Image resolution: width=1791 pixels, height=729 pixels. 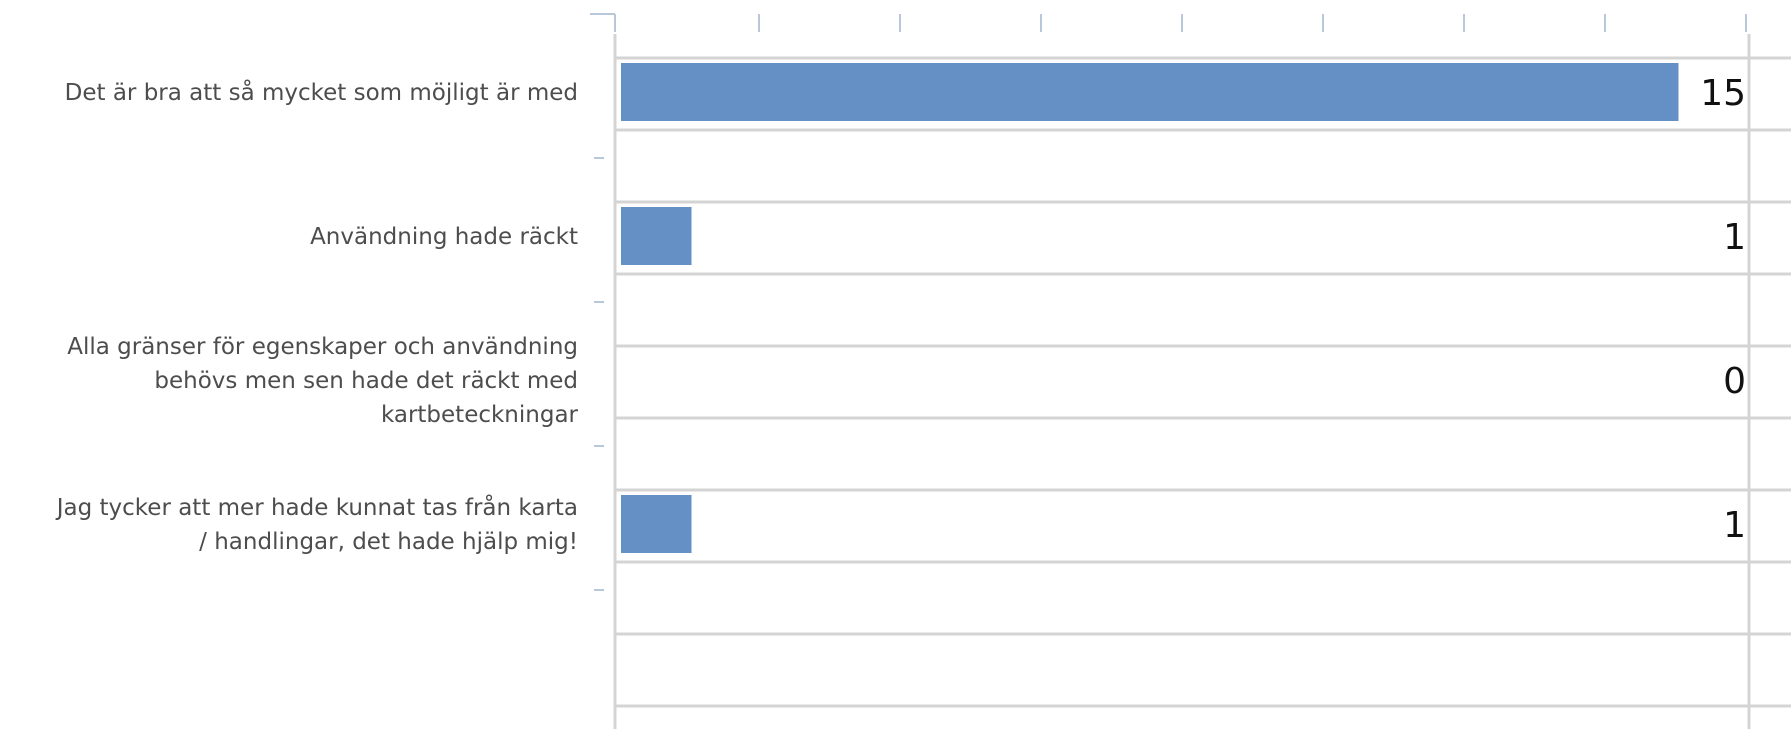 What do you see at coordinates (1723, 93) in the screenshot?
I see `data-label-0: 15` at bounding box center [1723, 93].